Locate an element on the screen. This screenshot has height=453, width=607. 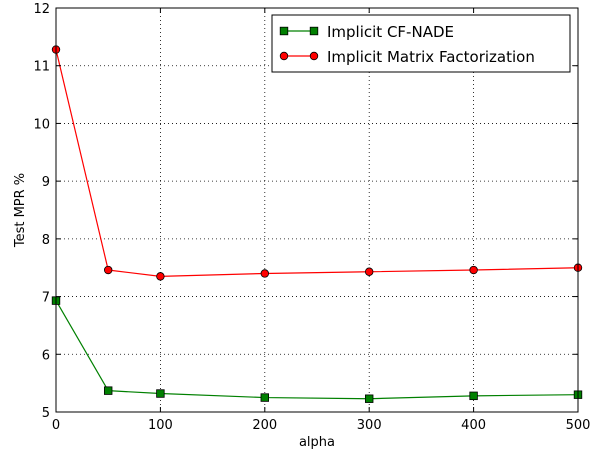
y-tick-label: 12 is located at coordinates (41, 9).